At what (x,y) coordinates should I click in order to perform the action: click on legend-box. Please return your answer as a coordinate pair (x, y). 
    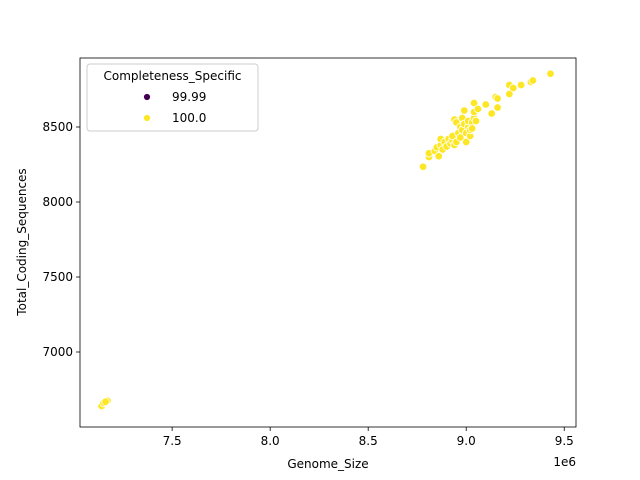
    Looking at the image, I should click on (172, 97).